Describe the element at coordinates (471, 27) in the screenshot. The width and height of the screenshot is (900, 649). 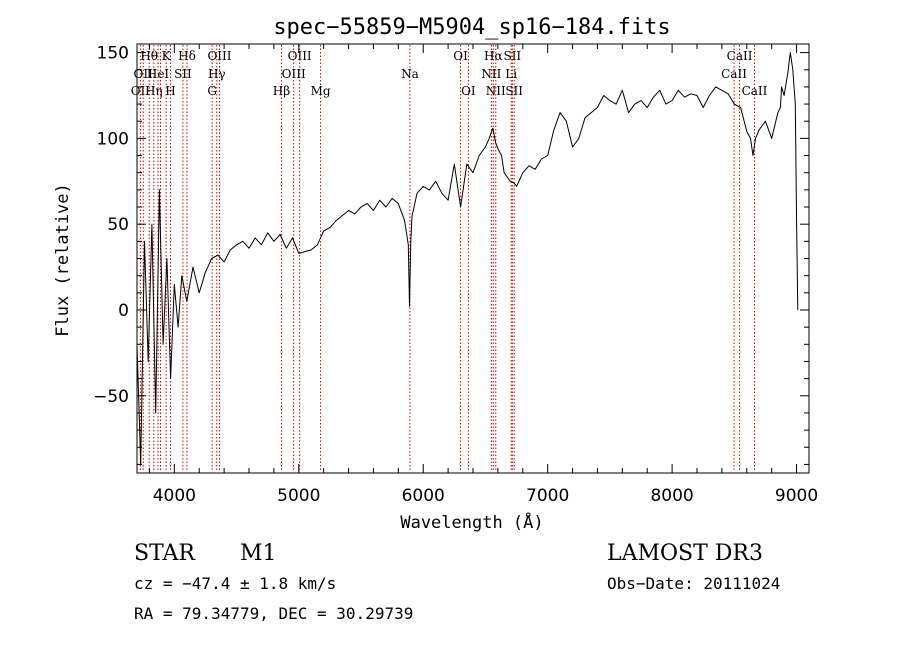
I see `chart-title: spec−55859−M5904_sp16−184.fits` at that location.